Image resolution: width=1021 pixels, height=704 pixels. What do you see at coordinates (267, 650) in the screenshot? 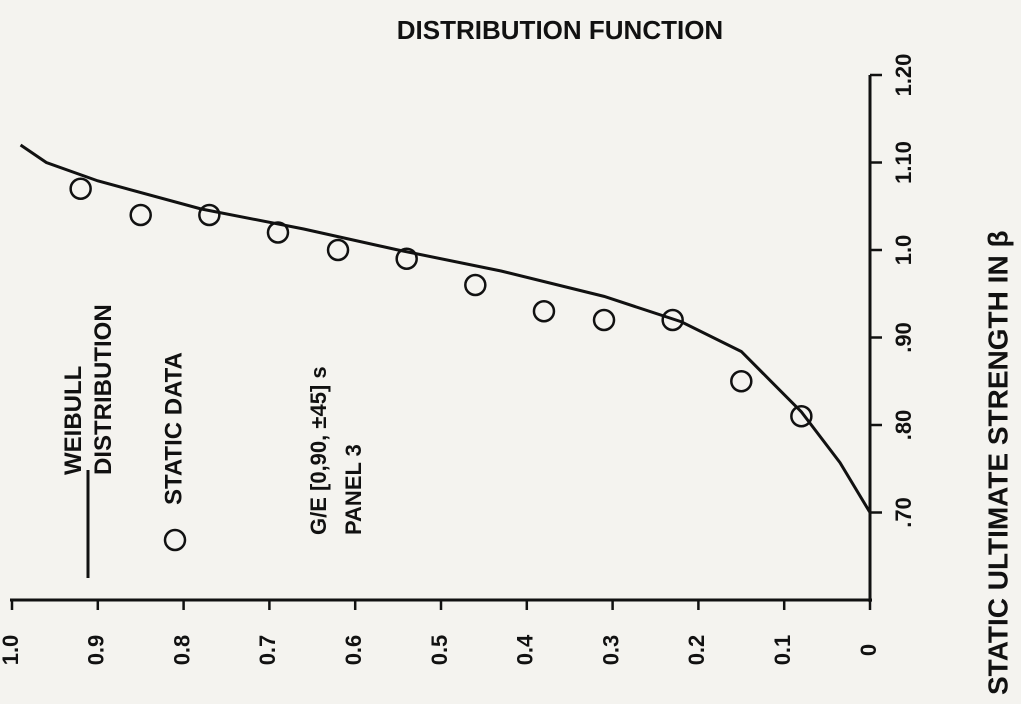
I see `y-tick-label: 0.7` at bounding box center [267, 650].